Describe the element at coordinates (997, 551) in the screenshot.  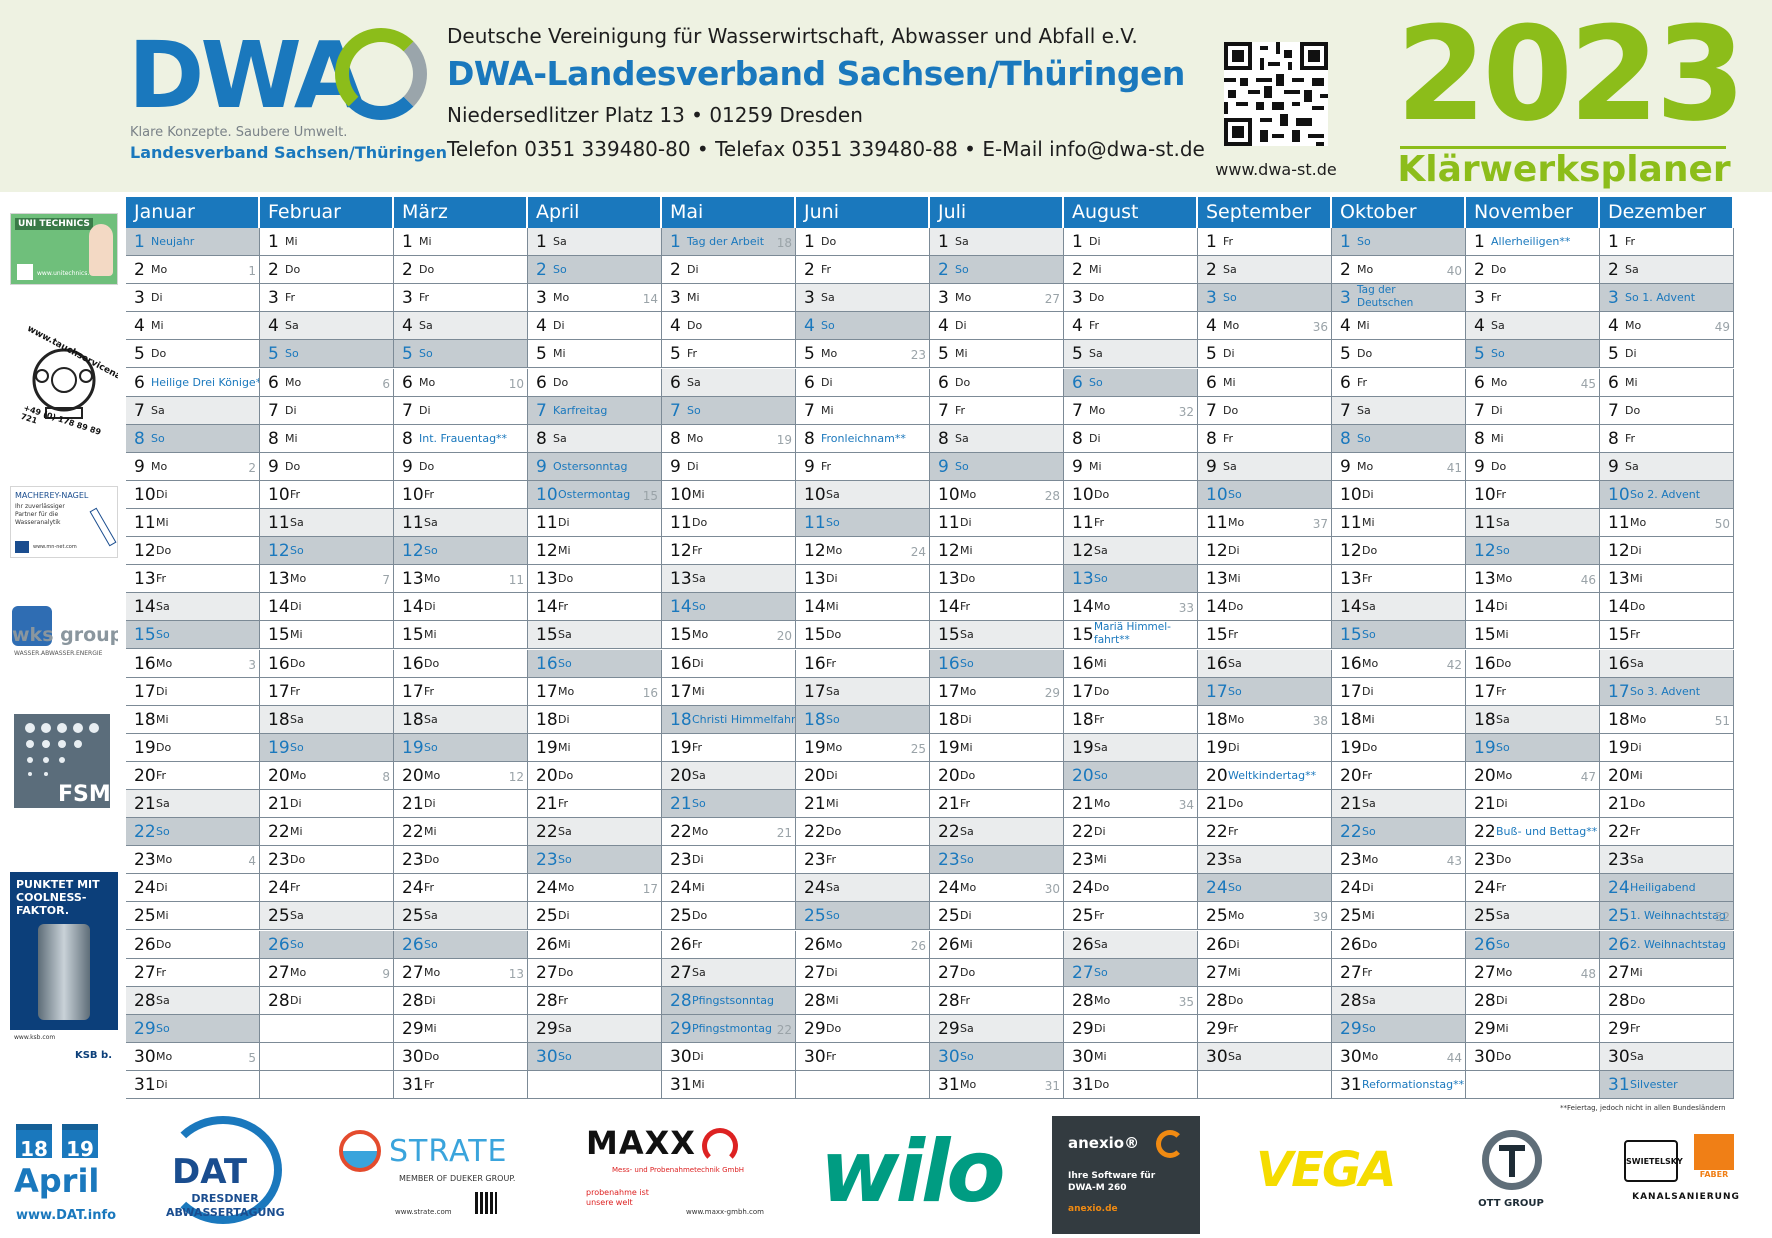
I see `day-cell: 12 Mi` at that location.